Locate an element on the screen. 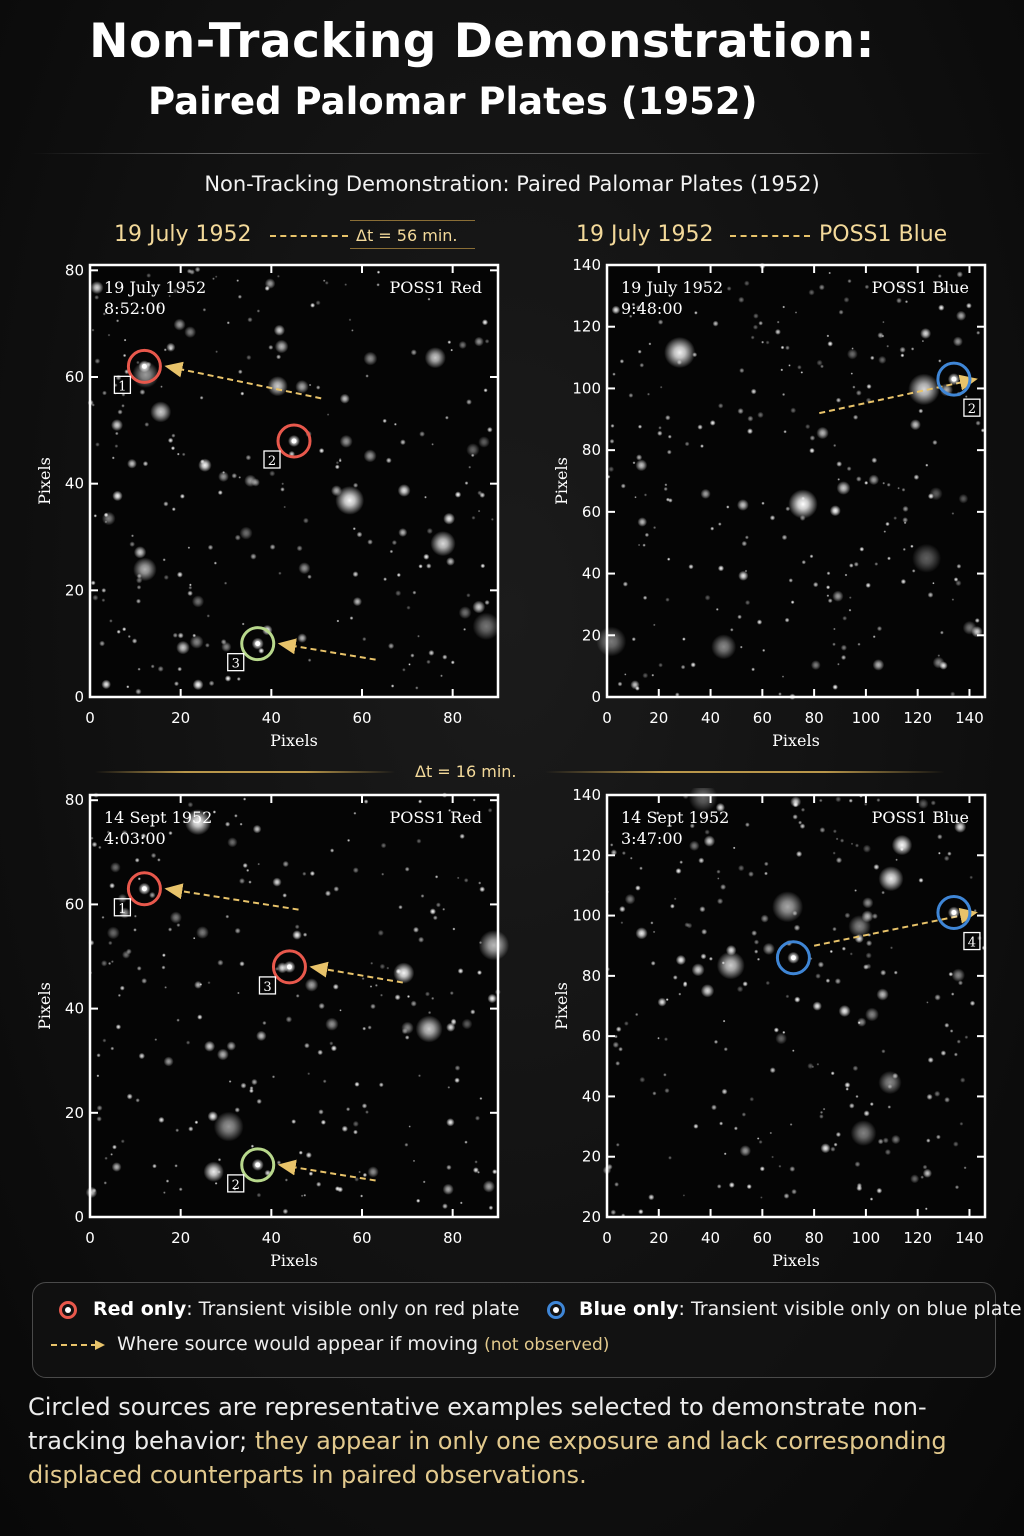 Image resolution: width=1024 pixels, height=1536 pixels. plate-time: 3:47:00 is located at coordinates (652, 838).